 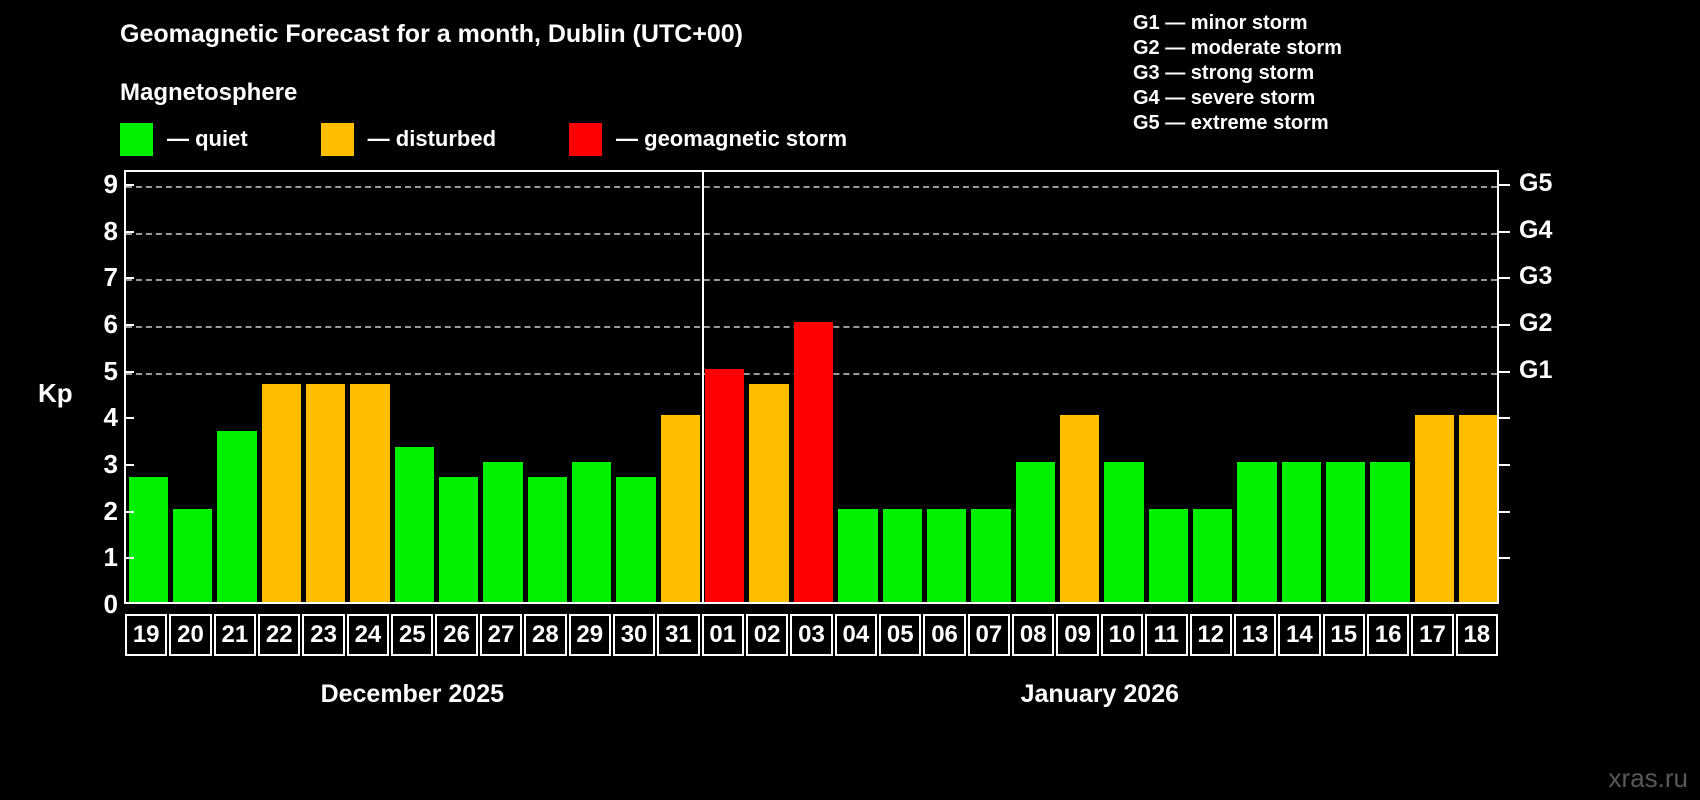 What do you see at coordinates (368, 635) in the screenshot?
I see `date-box-24: 24` at bounding box center [368, 635].